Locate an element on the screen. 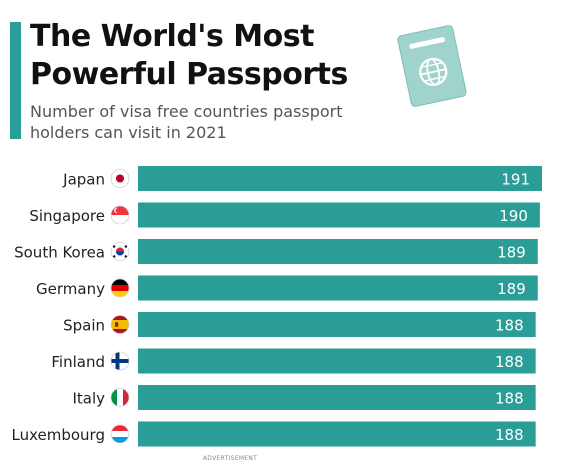 This screenshot has width=563, height=465. bar-row: Spain 188 is located at coordinates (299, 324).